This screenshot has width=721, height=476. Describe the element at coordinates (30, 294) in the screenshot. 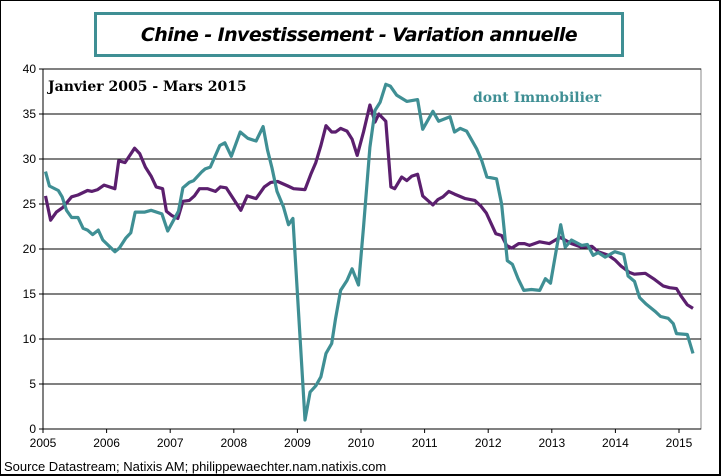

I see `y-tick-label: 15` at that location.